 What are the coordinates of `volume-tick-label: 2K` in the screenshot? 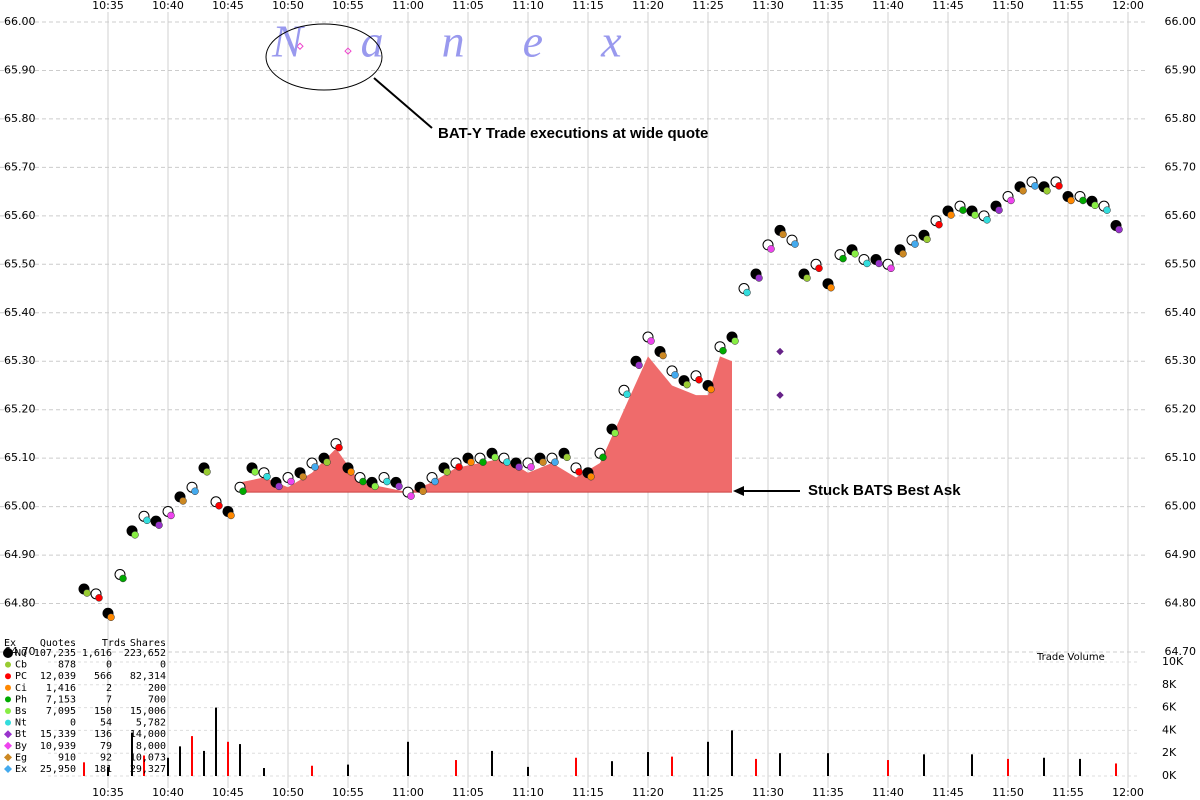 It's located at (1169, 752).